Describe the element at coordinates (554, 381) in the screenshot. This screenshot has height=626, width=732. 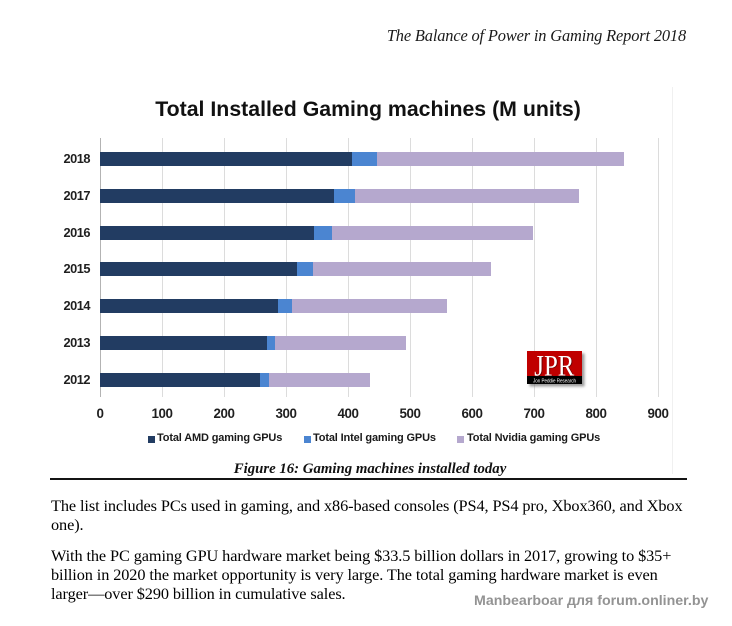
I see `svg-text: Jon Peddie Research` at that location.